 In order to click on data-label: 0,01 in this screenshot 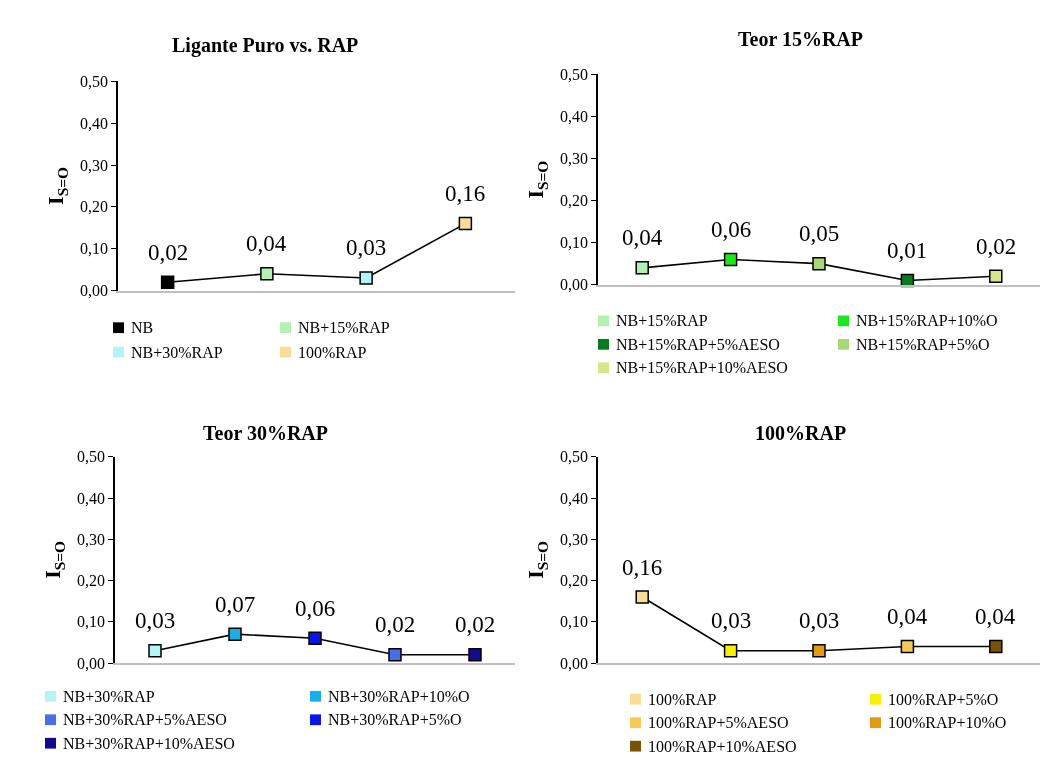, I will do `click(907, 250)`.